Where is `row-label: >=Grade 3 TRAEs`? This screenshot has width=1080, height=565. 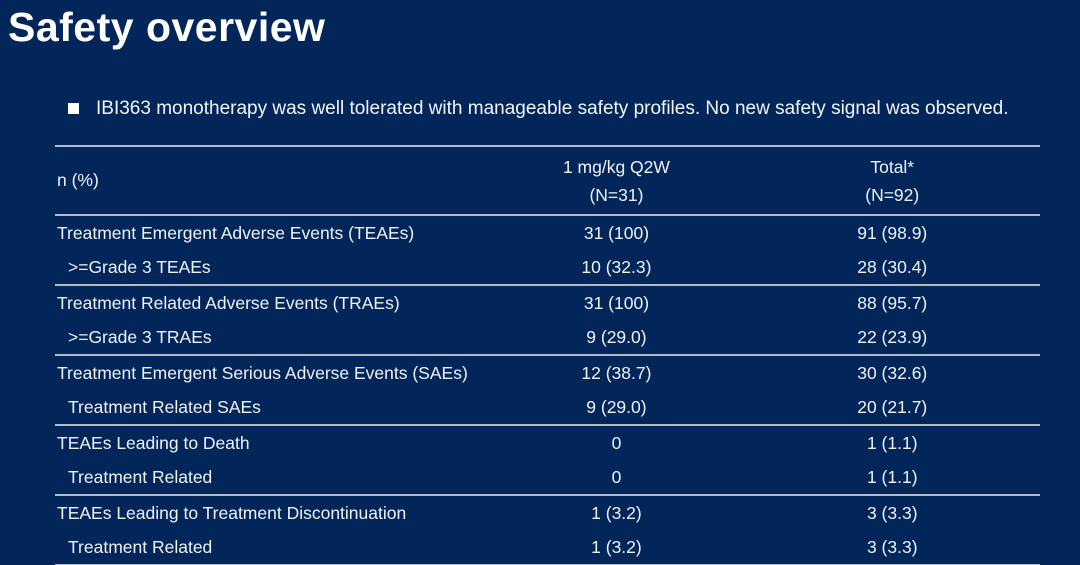 row-label: >=Grade 3 TRAEs is located at coordinates (140, 336).